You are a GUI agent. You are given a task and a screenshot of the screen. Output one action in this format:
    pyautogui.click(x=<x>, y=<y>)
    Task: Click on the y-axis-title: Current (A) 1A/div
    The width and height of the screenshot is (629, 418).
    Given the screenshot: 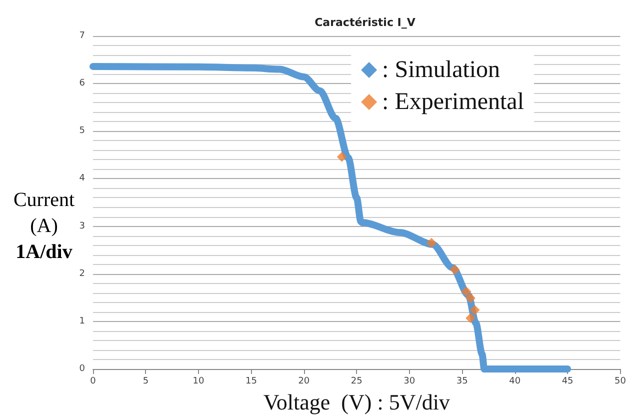 What is the action you would take?
    pyautogui.click(x=44, y=226)
    